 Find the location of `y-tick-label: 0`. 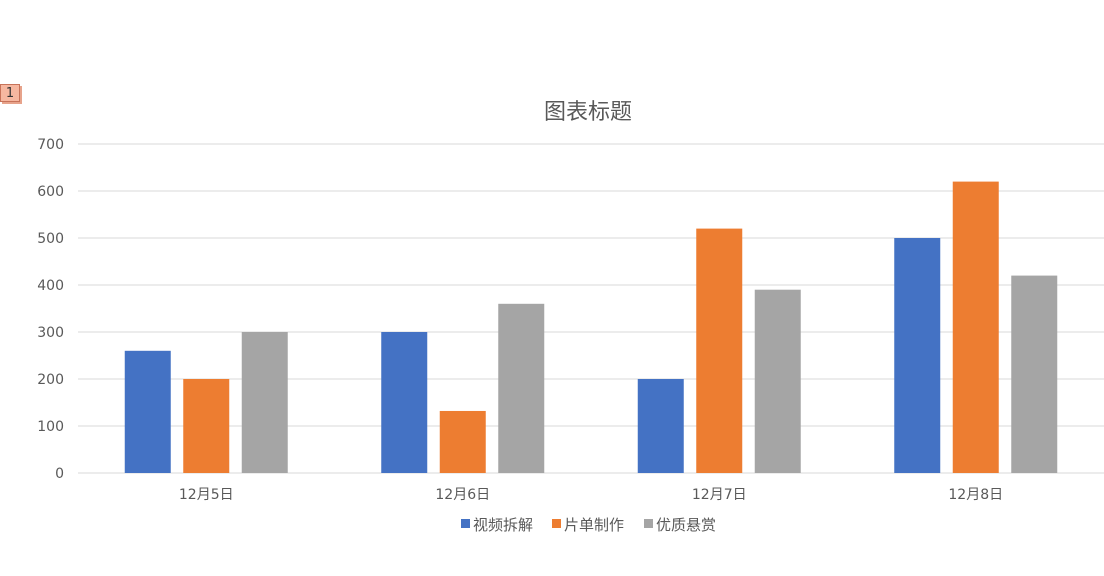

y-tick-label: 0 is located at coordinates (59, 474).